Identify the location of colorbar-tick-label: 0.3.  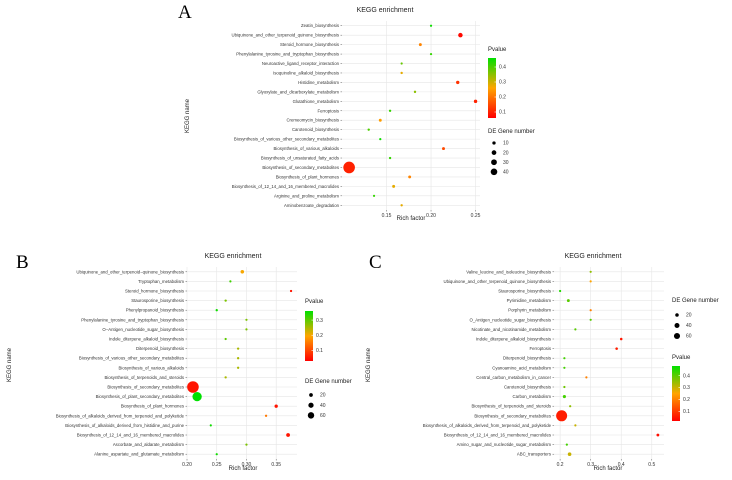
(319, 321).